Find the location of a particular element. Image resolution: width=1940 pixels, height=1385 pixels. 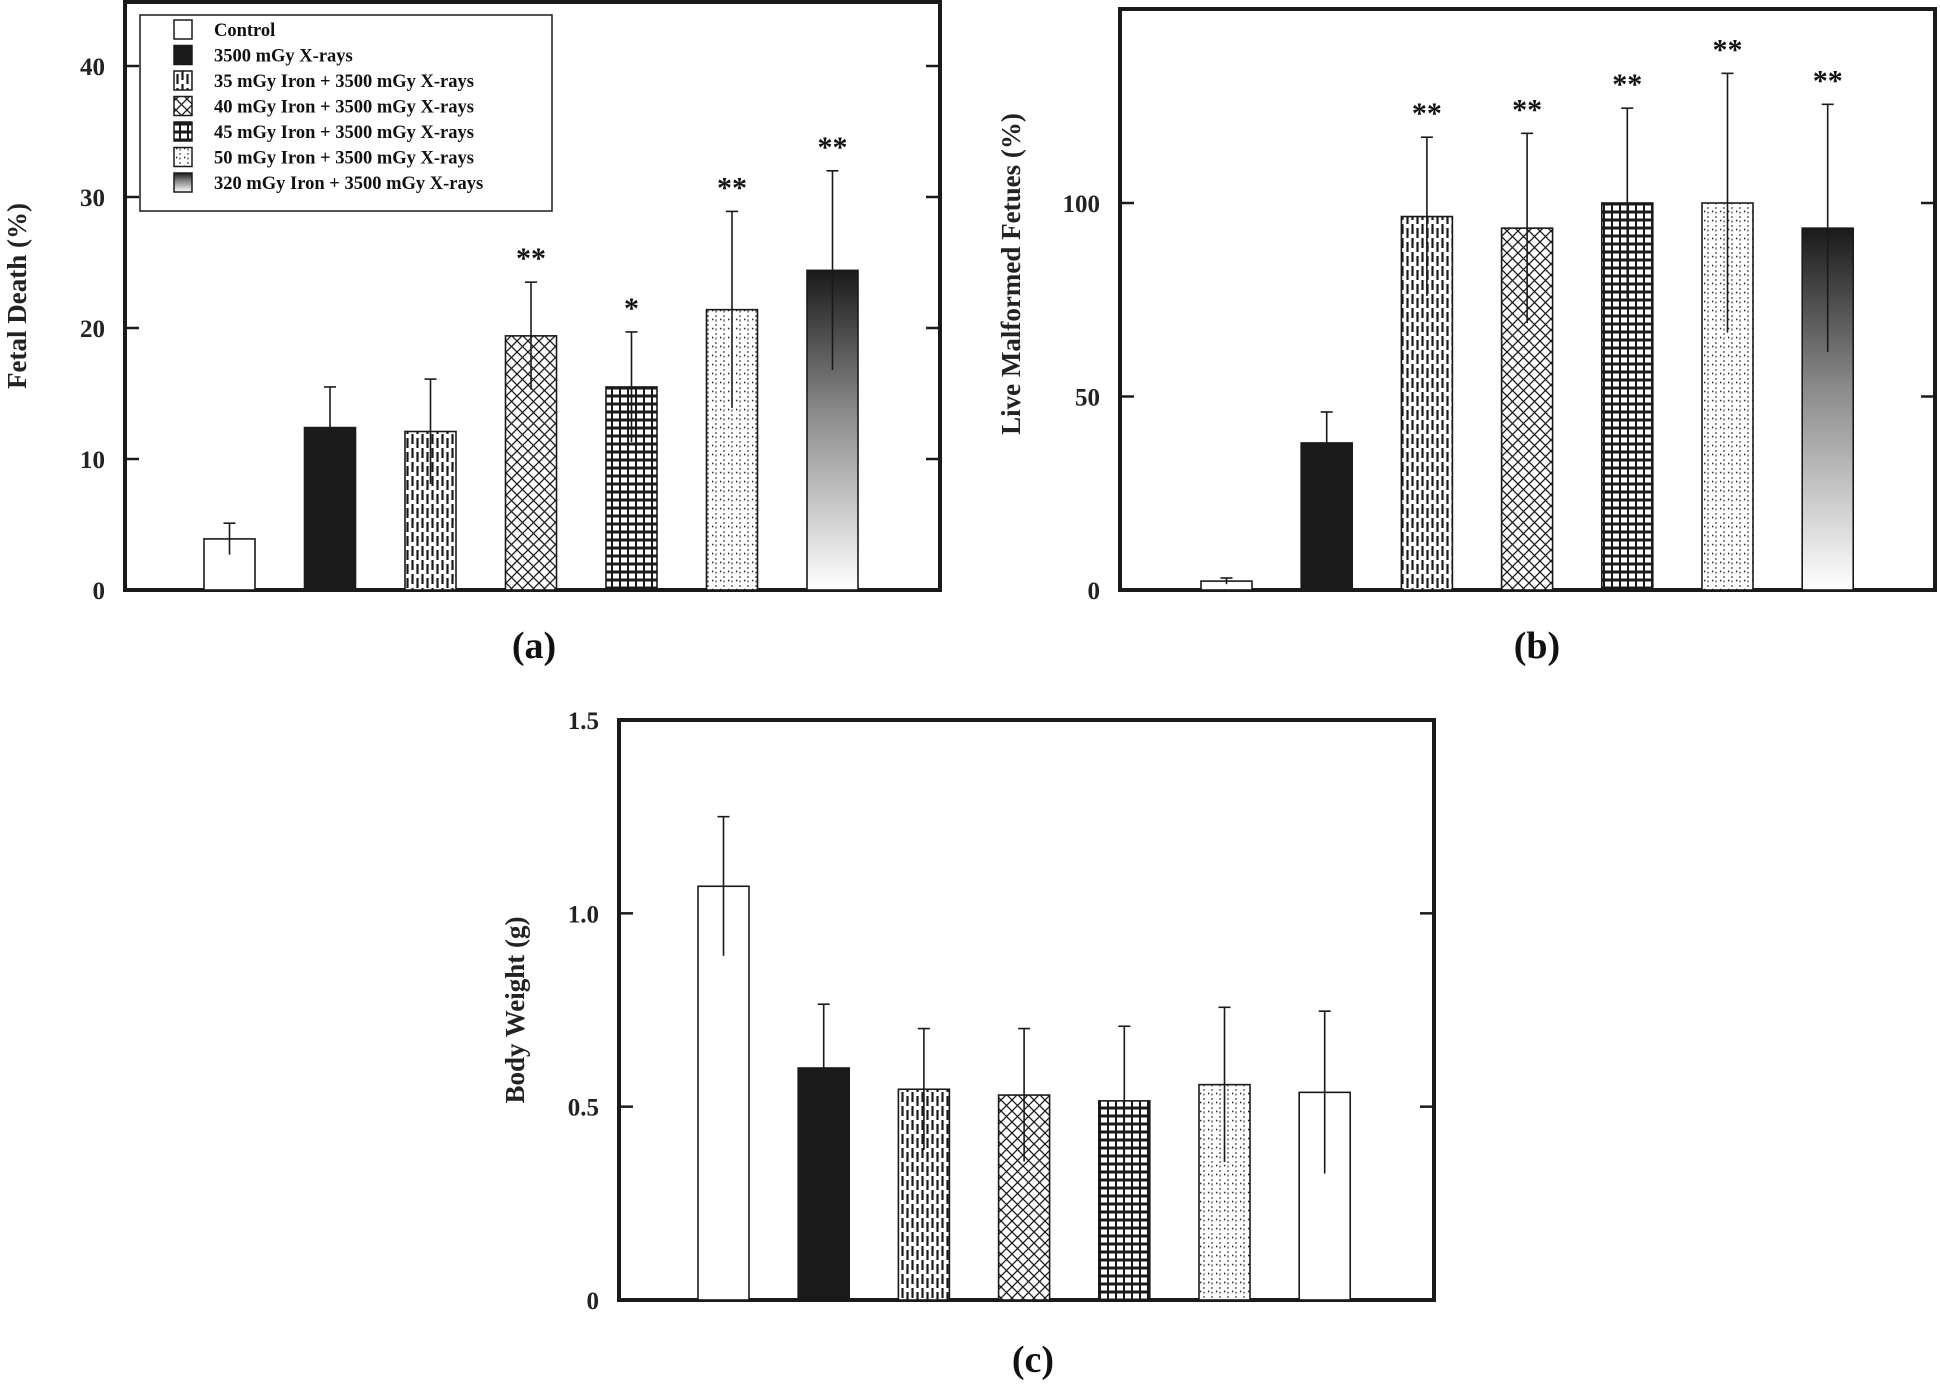

legend-label: 320 mGy Iron + 3500 mGy X-rays is located at coordinates (348, 184).